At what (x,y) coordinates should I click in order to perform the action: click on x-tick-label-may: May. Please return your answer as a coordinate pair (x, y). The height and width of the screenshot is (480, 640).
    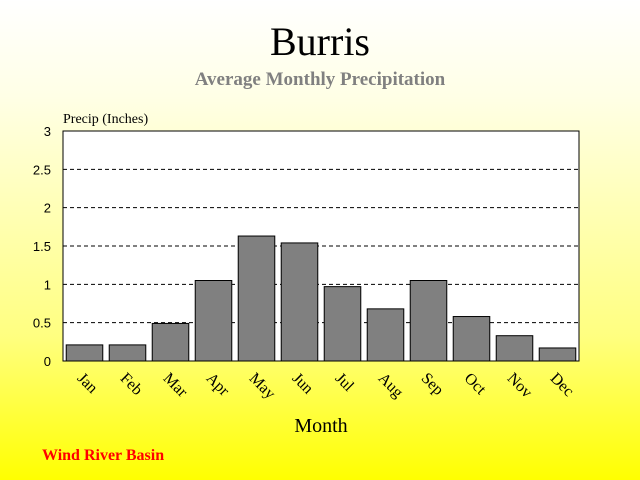
    Looking at the image, I should click on (262, 386).